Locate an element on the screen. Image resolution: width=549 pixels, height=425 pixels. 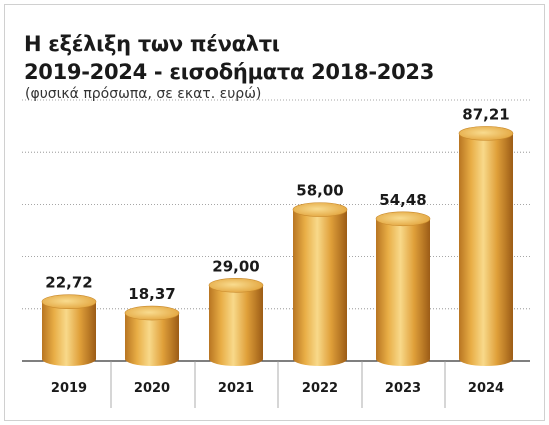
bar-2019: 22,72 is located at coordinates (69, 320).